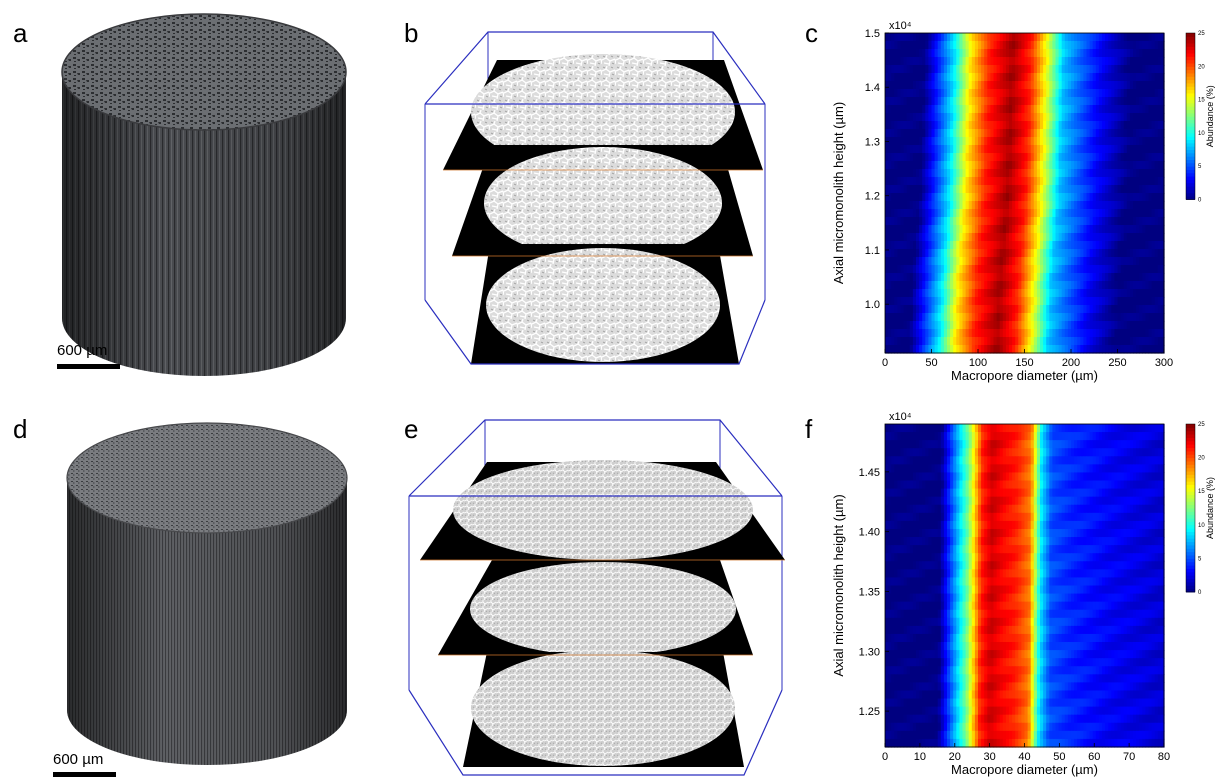 The width and height of the screenshot is (1222, 783). I want to click on colorbar-segment-c, so click(1190, 154).